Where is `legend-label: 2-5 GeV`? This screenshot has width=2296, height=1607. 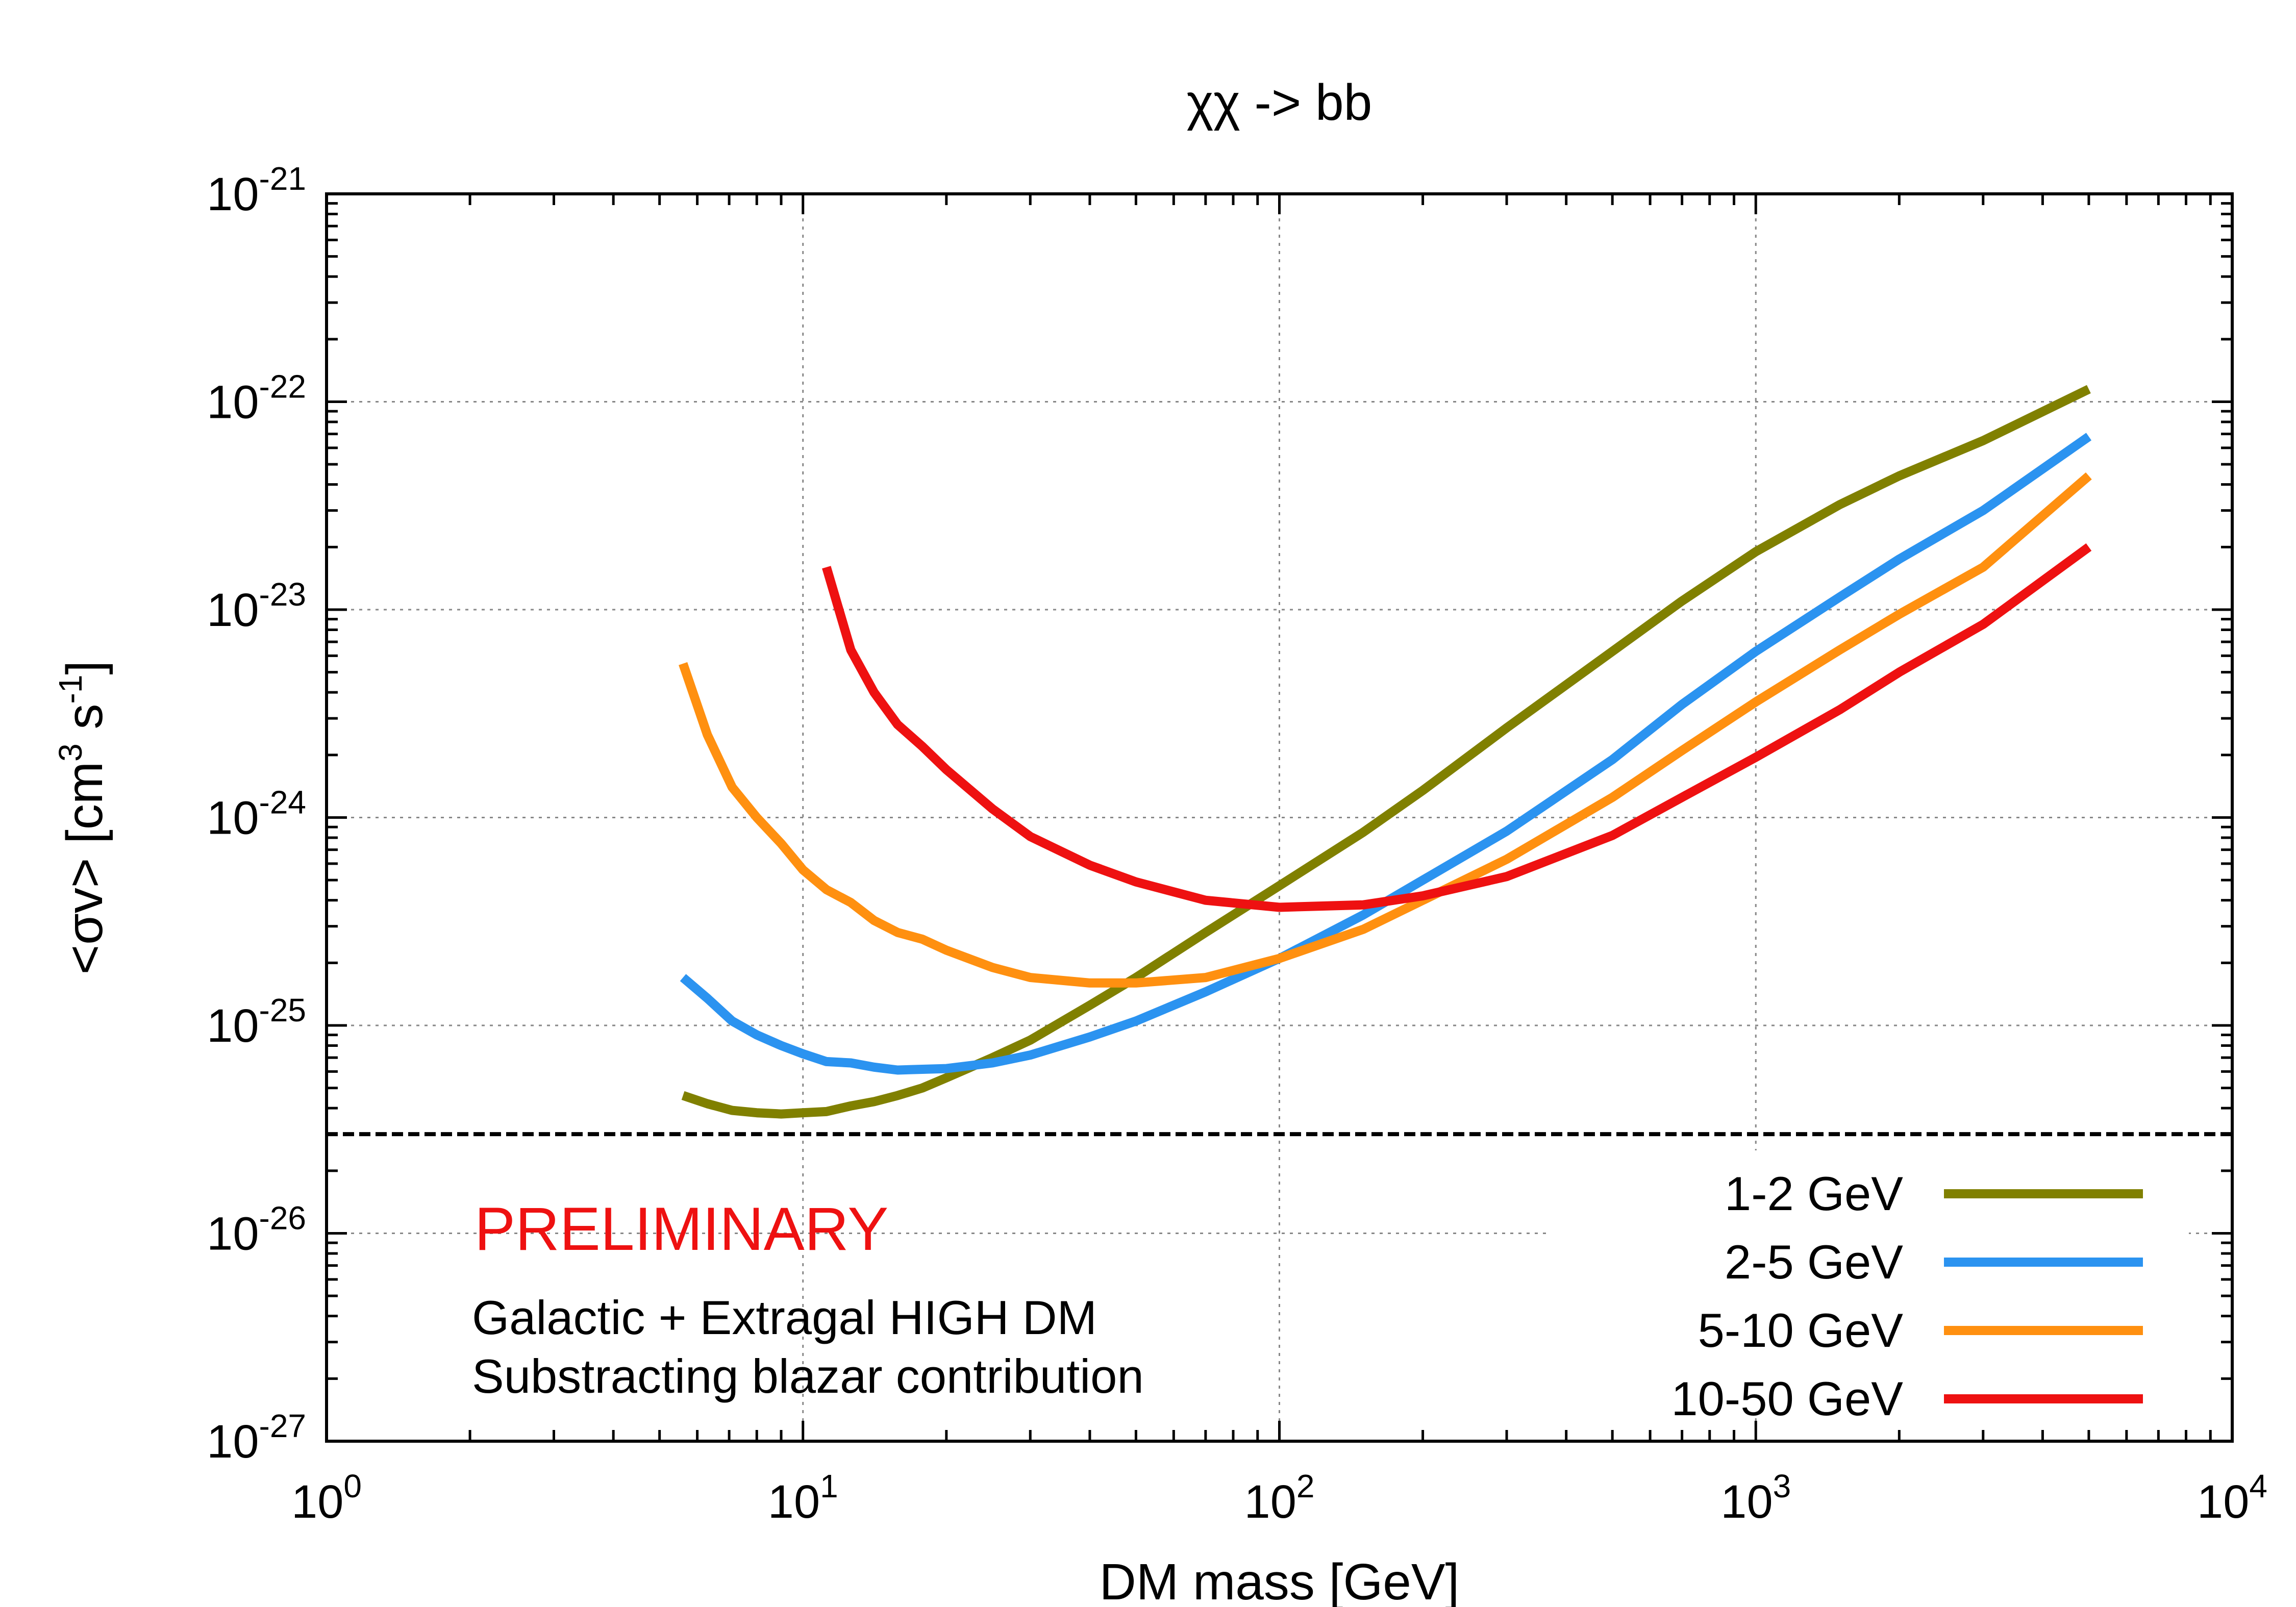
legend-label: 2-5 GeV is located at coordinates (1814, 1262).